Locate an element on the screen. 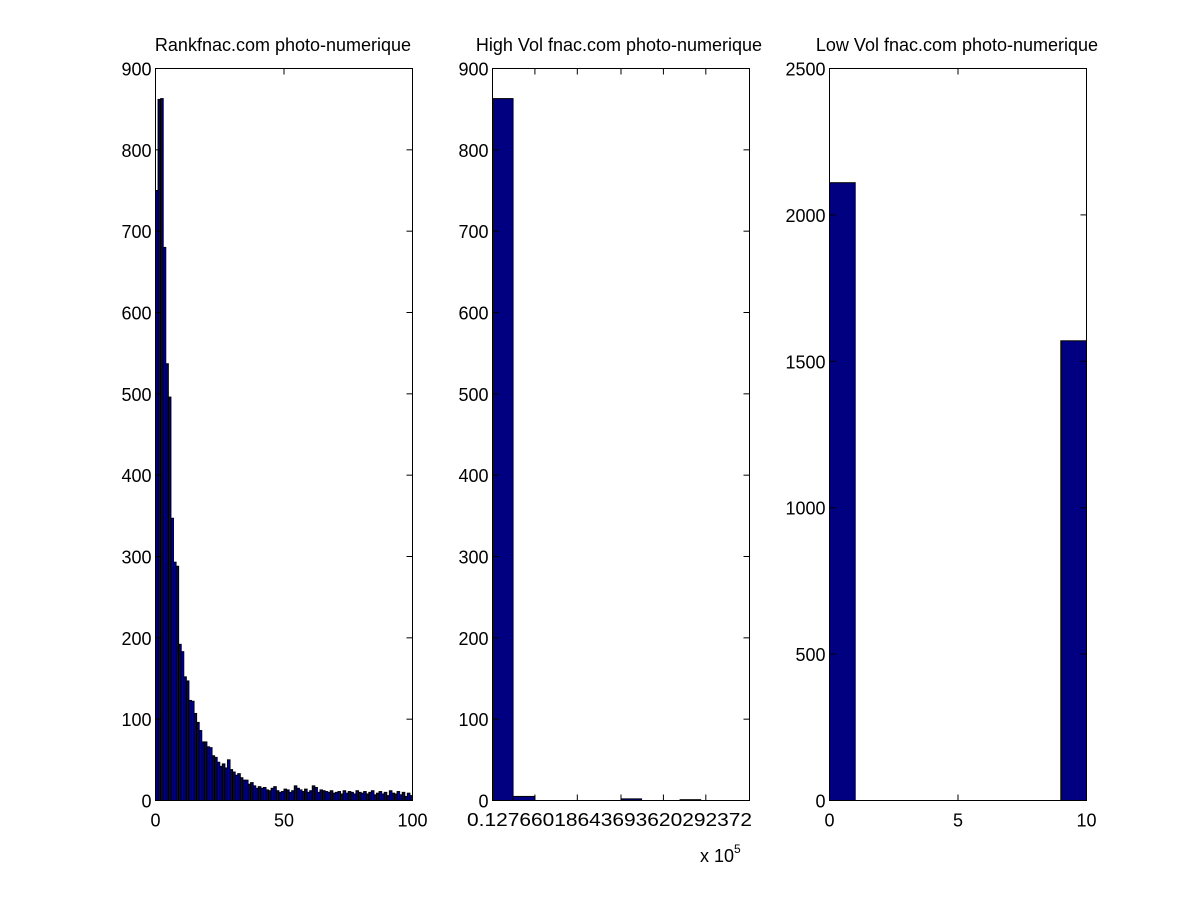 This screenshot has height=900, width=1200. panel-lowvol-bars is located at coordinates (958, 491).